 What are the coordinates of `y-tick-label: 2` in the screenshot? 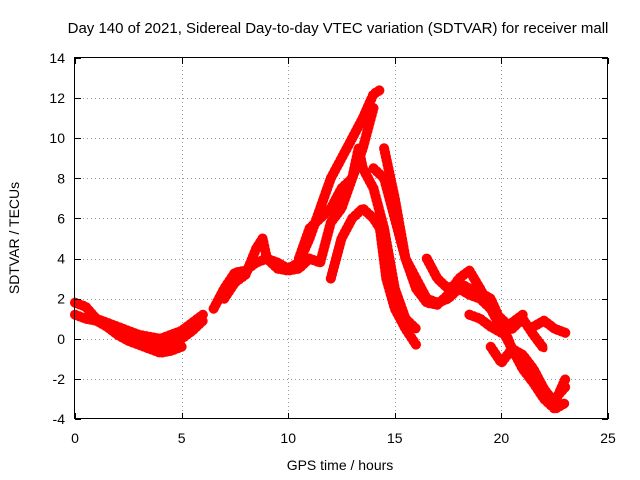 It's located at (61, 299).